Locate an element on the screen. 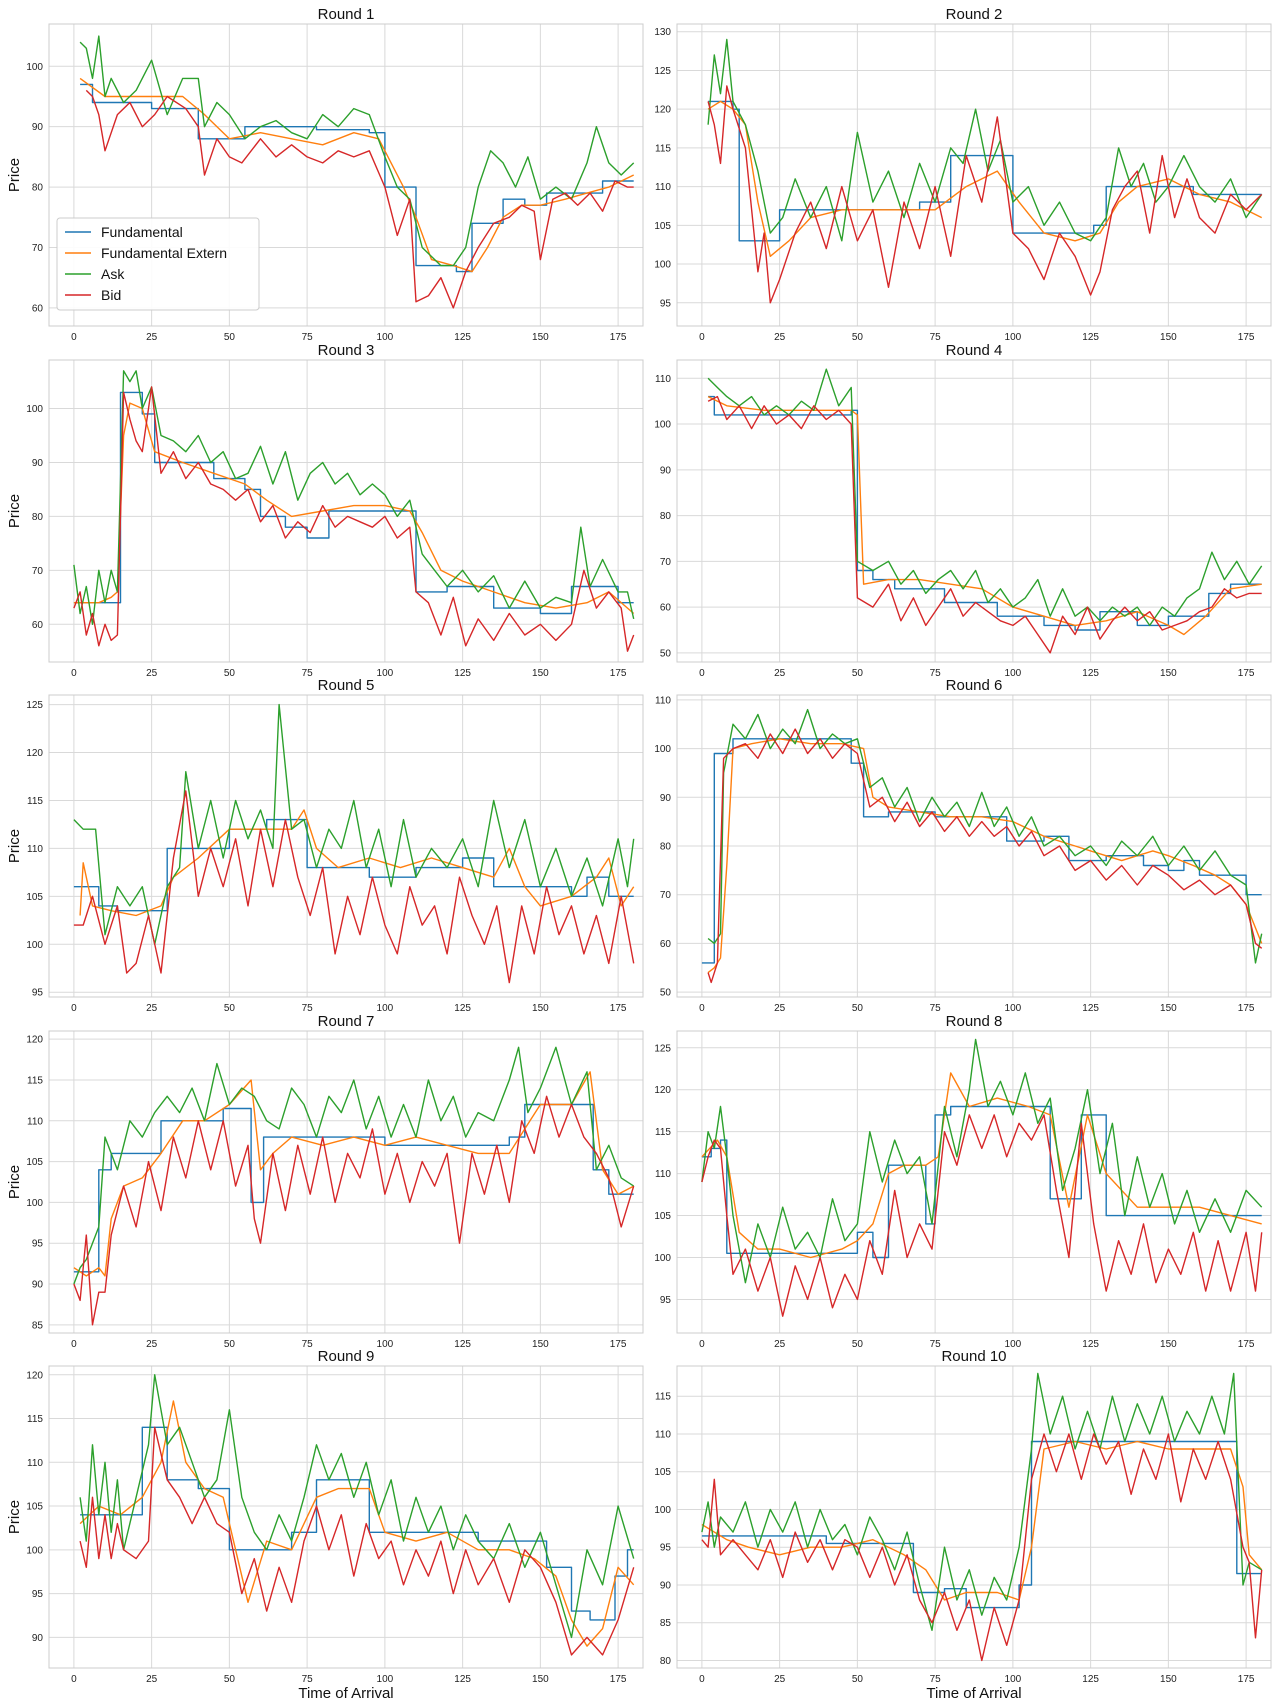 The image size is (1280, 1706). x-tick-label: 50 is located at coordinates (858, 1008).